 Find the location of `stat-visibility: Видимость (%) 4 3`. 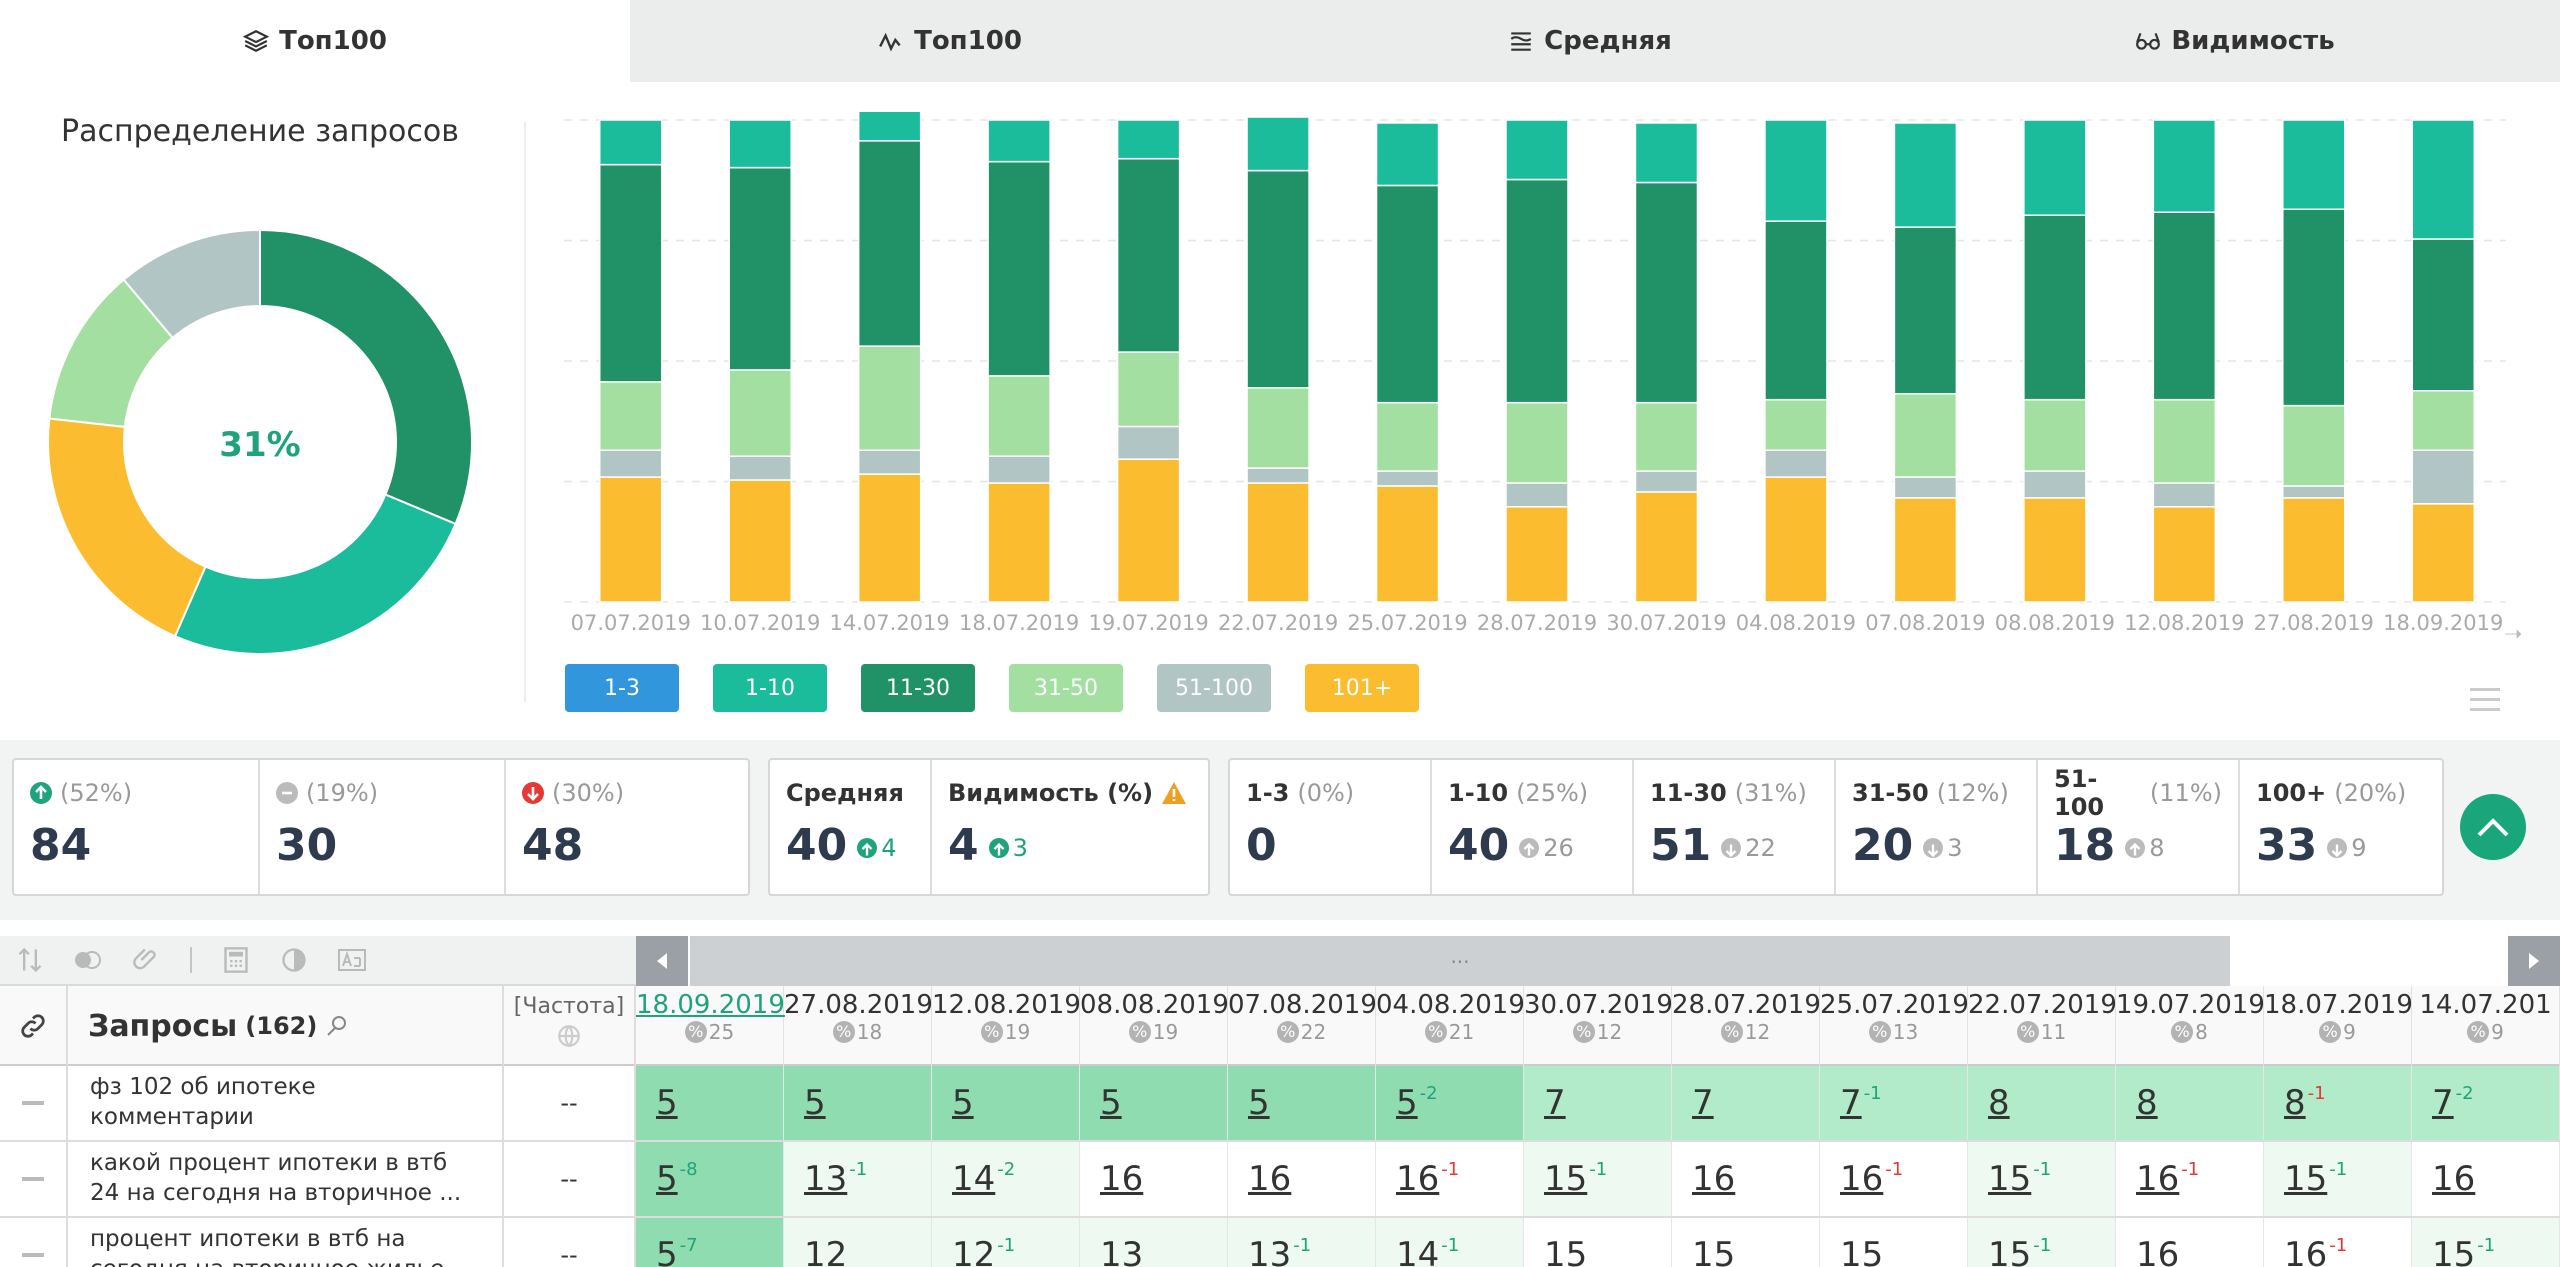

stat-visibility: Видимость (%) 4 3 is located at coordinates (1070, 827).